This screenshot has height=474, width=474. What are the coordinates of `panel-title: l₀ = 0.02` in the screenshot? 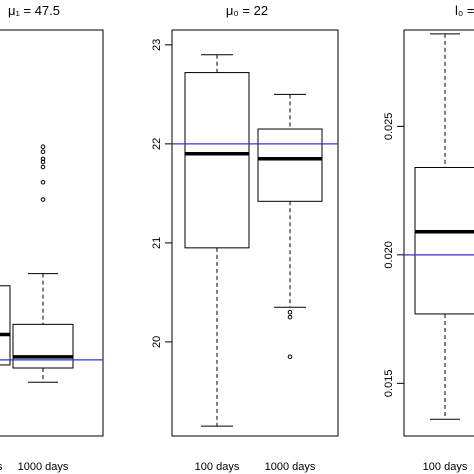 It's located at (464, 10).